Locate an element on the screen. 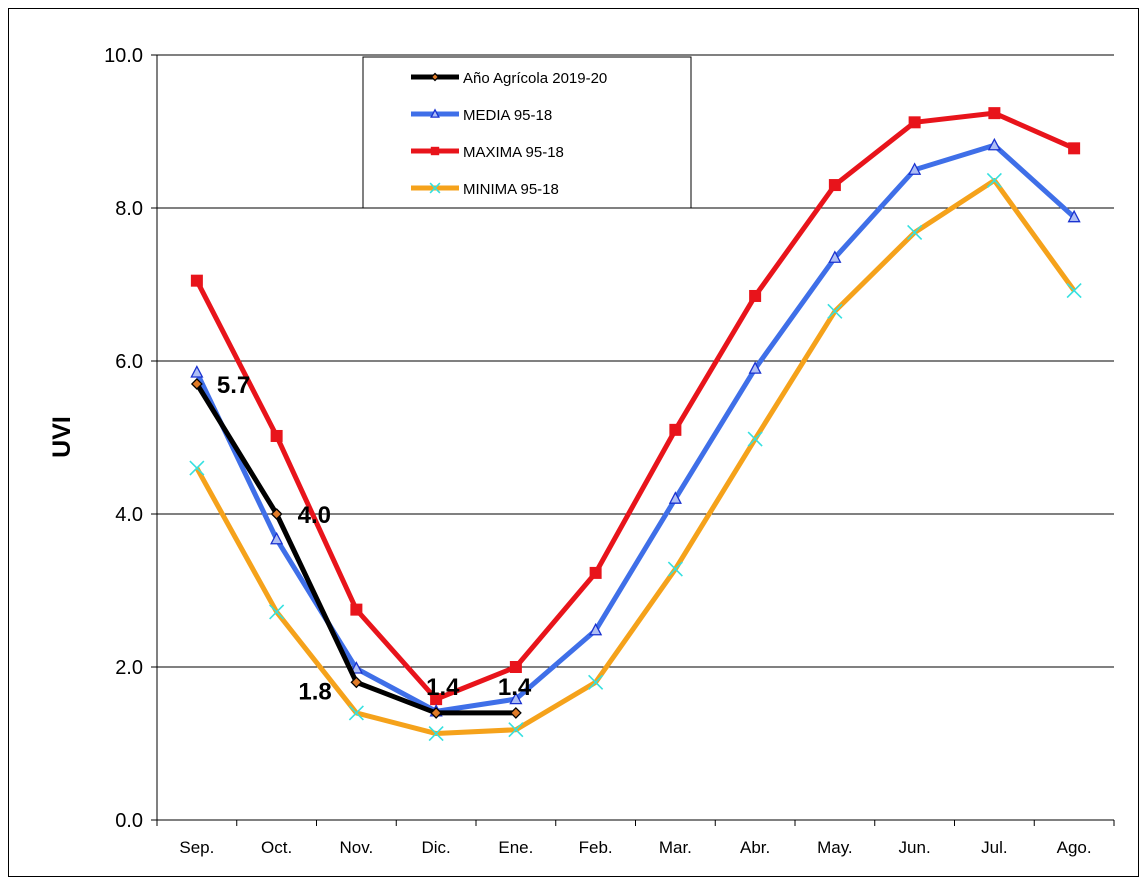 The width and height of the screenshot is (1147, 885). y-tick-label: 0.0 is located at coordinates (129, 821).